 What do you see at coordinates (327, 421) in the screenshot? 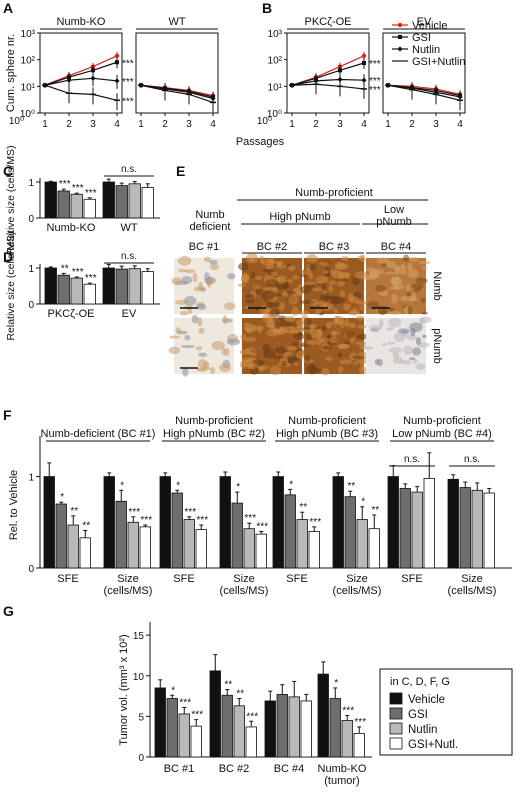
I see `block-title: Numb-proficient` at bounding box center [327, 421].